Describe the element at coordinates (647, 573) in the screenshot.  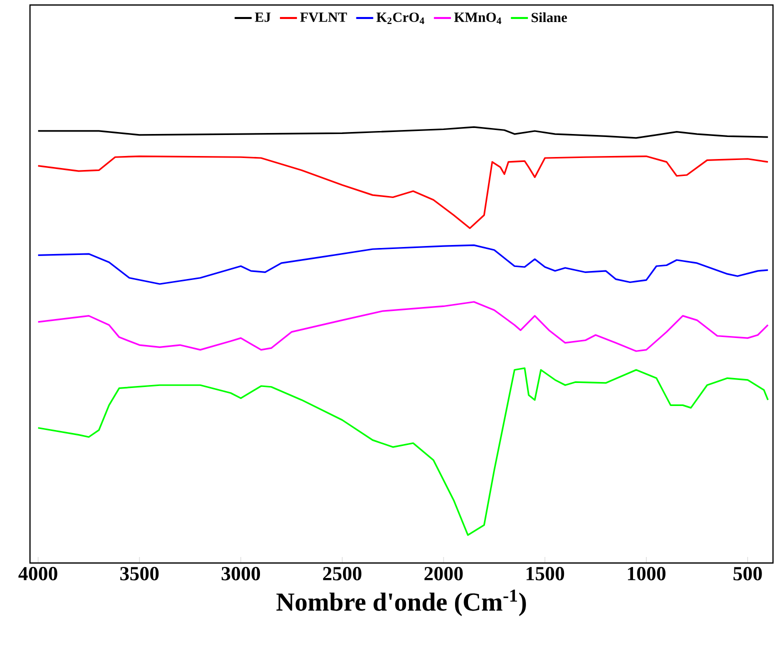
I see `x-tick-label: 1000` at that location.